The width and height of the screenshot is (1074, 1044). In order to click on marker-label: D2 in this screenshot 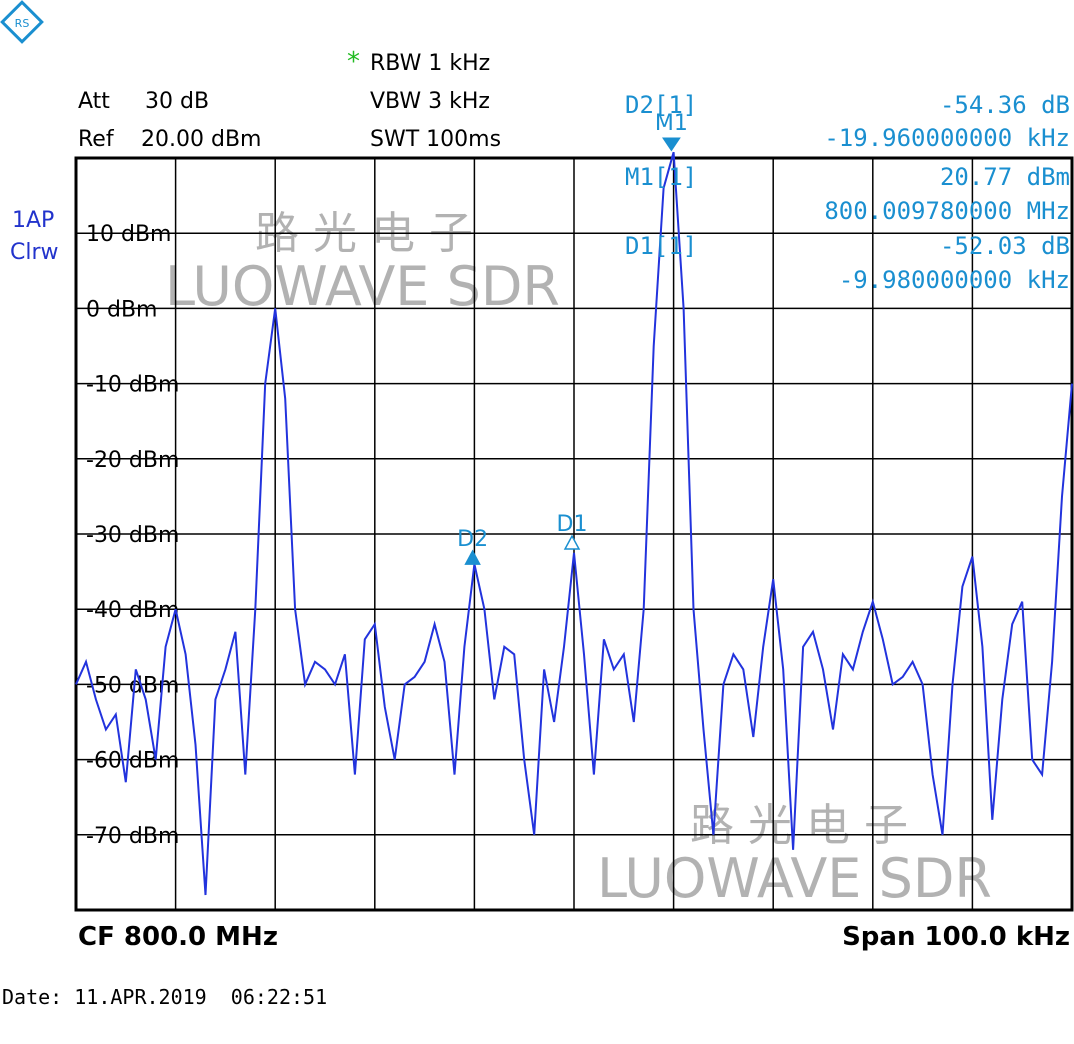, I will do `click(472, 539)`.